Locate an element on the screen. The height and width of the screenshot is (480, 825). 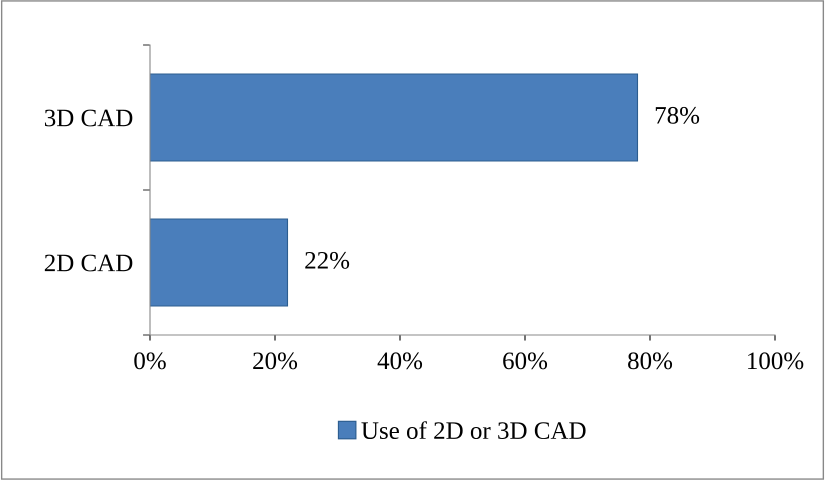
x-tick-label: 80% is located at coordinates (650, 361).